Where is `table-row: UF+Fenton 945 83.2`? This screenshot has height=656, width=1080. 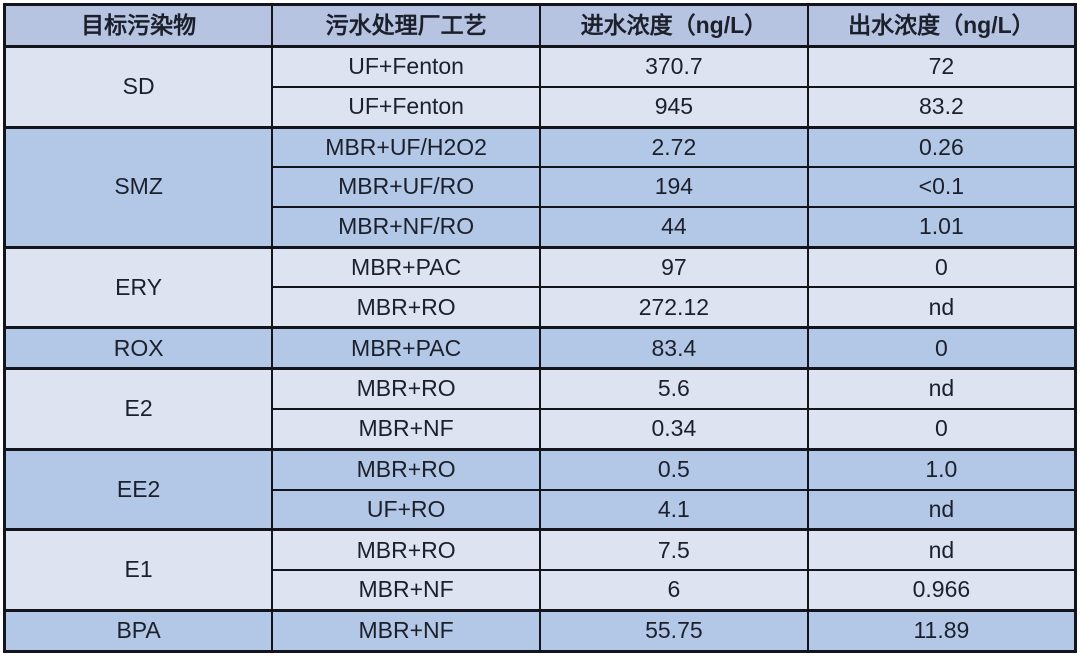 table-row: UF+Fenton 945 83.2 is located at coordinates (541, 107).